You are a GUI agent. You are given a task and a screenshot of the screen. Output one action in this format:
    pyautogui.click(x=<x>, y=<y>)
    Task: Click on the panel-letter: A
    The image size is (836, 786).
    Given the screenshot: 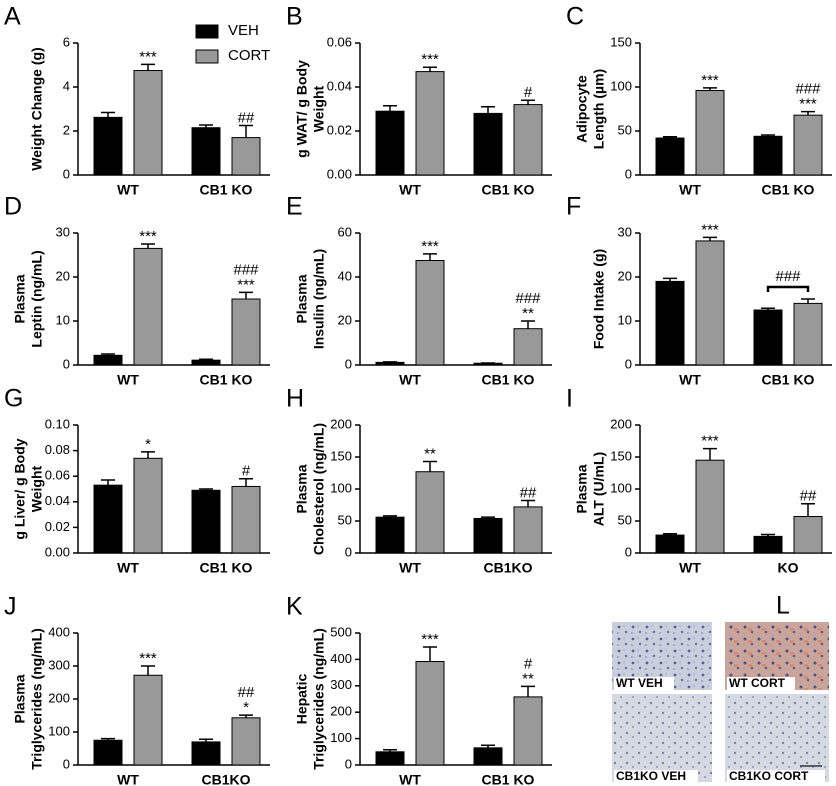 What is the action you would take?
    pyautogui.click(x=12, y=17)
    